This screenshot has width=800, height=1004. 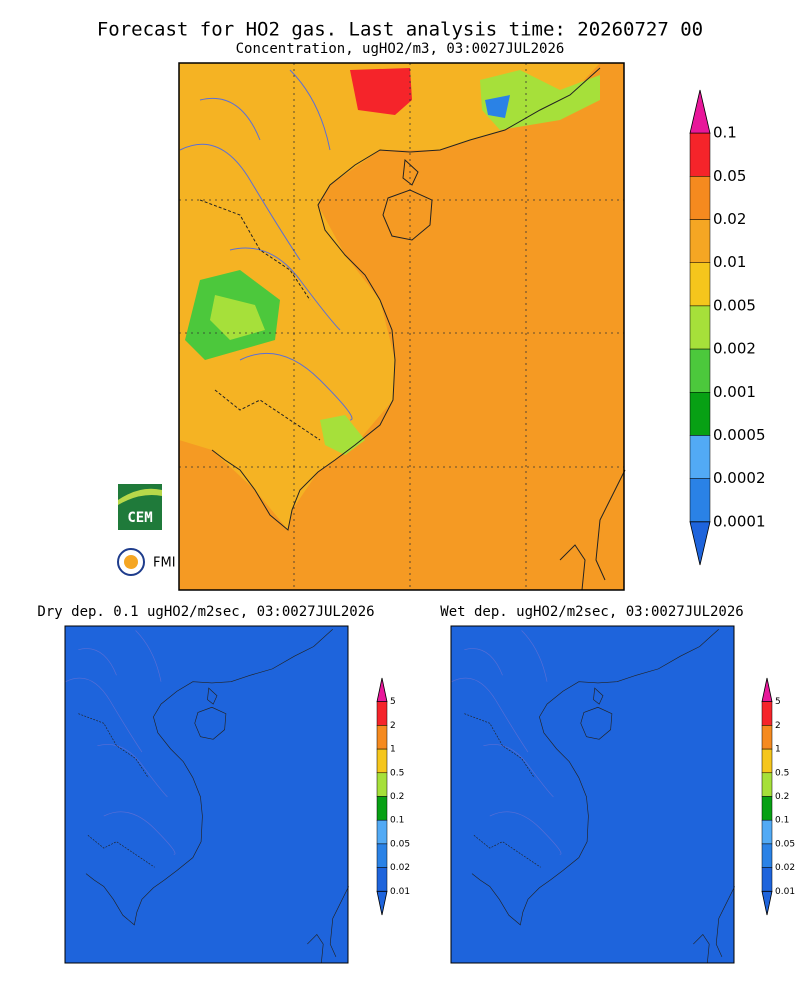 What do you see at coordinates (140, 507) in the screenshot?
I see `cem-logo: CEM` at bounding box center [140, 507].